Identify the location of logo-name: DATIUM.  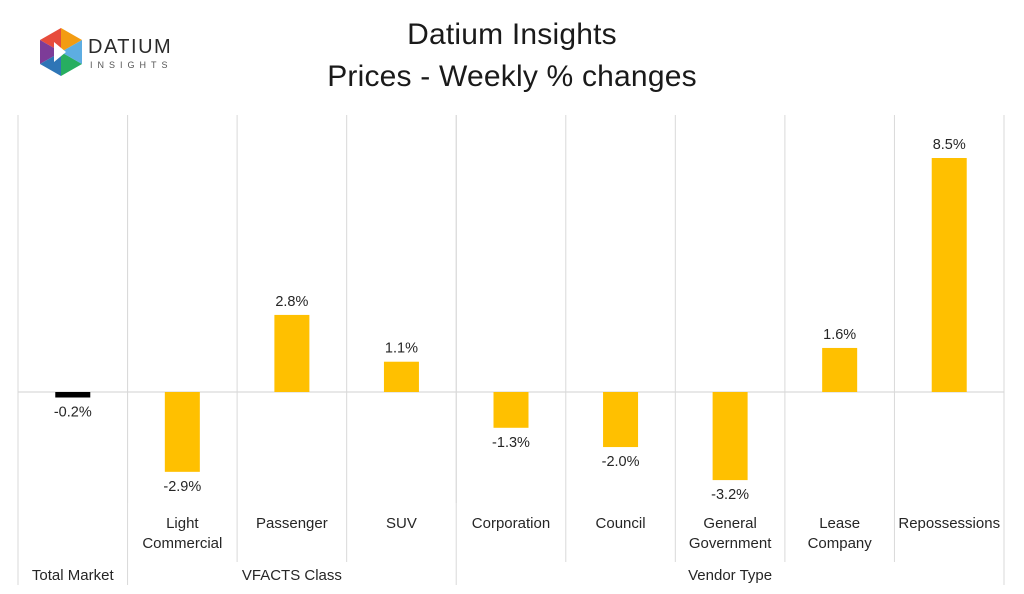
(130, 47).